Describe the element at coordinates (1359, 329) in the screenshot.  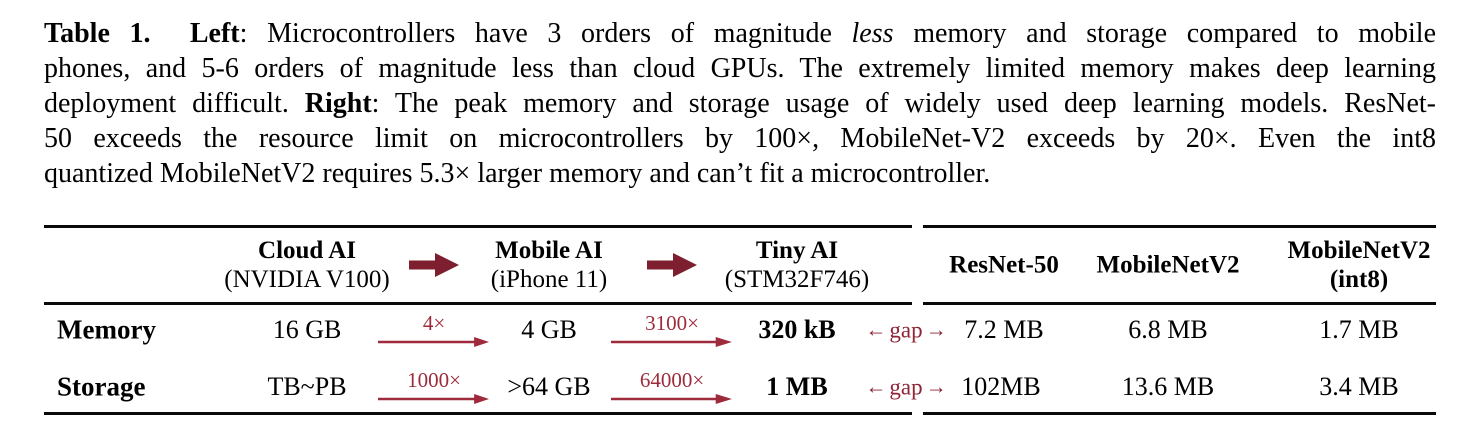
I see `cell-memory-mobilenetv2-int8: 1.7 MB` at that location.